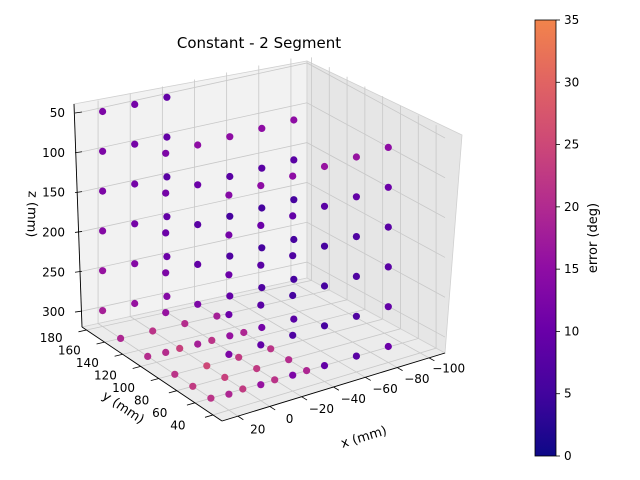 This screenshot has height=480, width=640. I want to click on x-gridline, so click(360, 208).